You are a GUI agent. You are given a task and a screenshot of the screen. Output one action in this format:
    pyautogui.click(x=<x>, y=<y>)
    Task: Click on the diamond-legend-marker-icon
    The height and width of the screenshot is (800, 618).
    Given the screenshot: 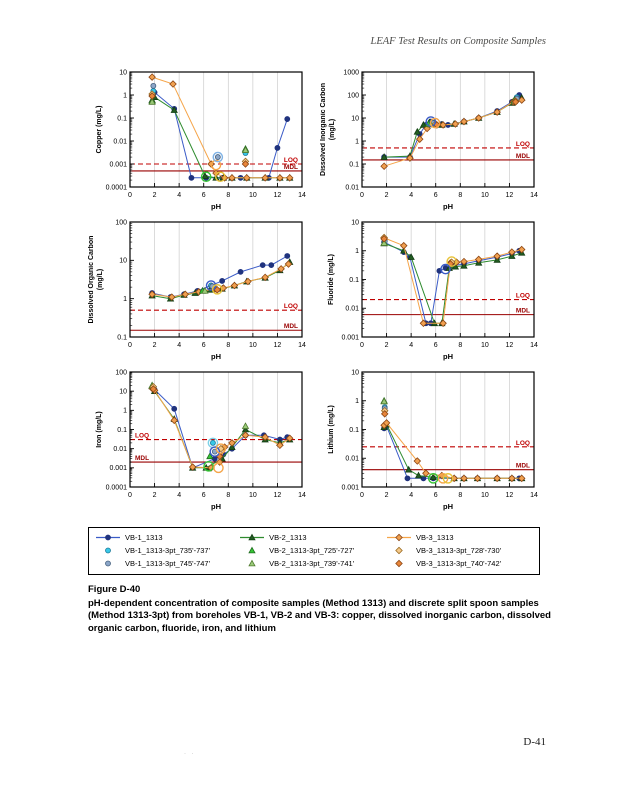 What is the action you would take?
    pyautogui.click(x=399, y=550)
    